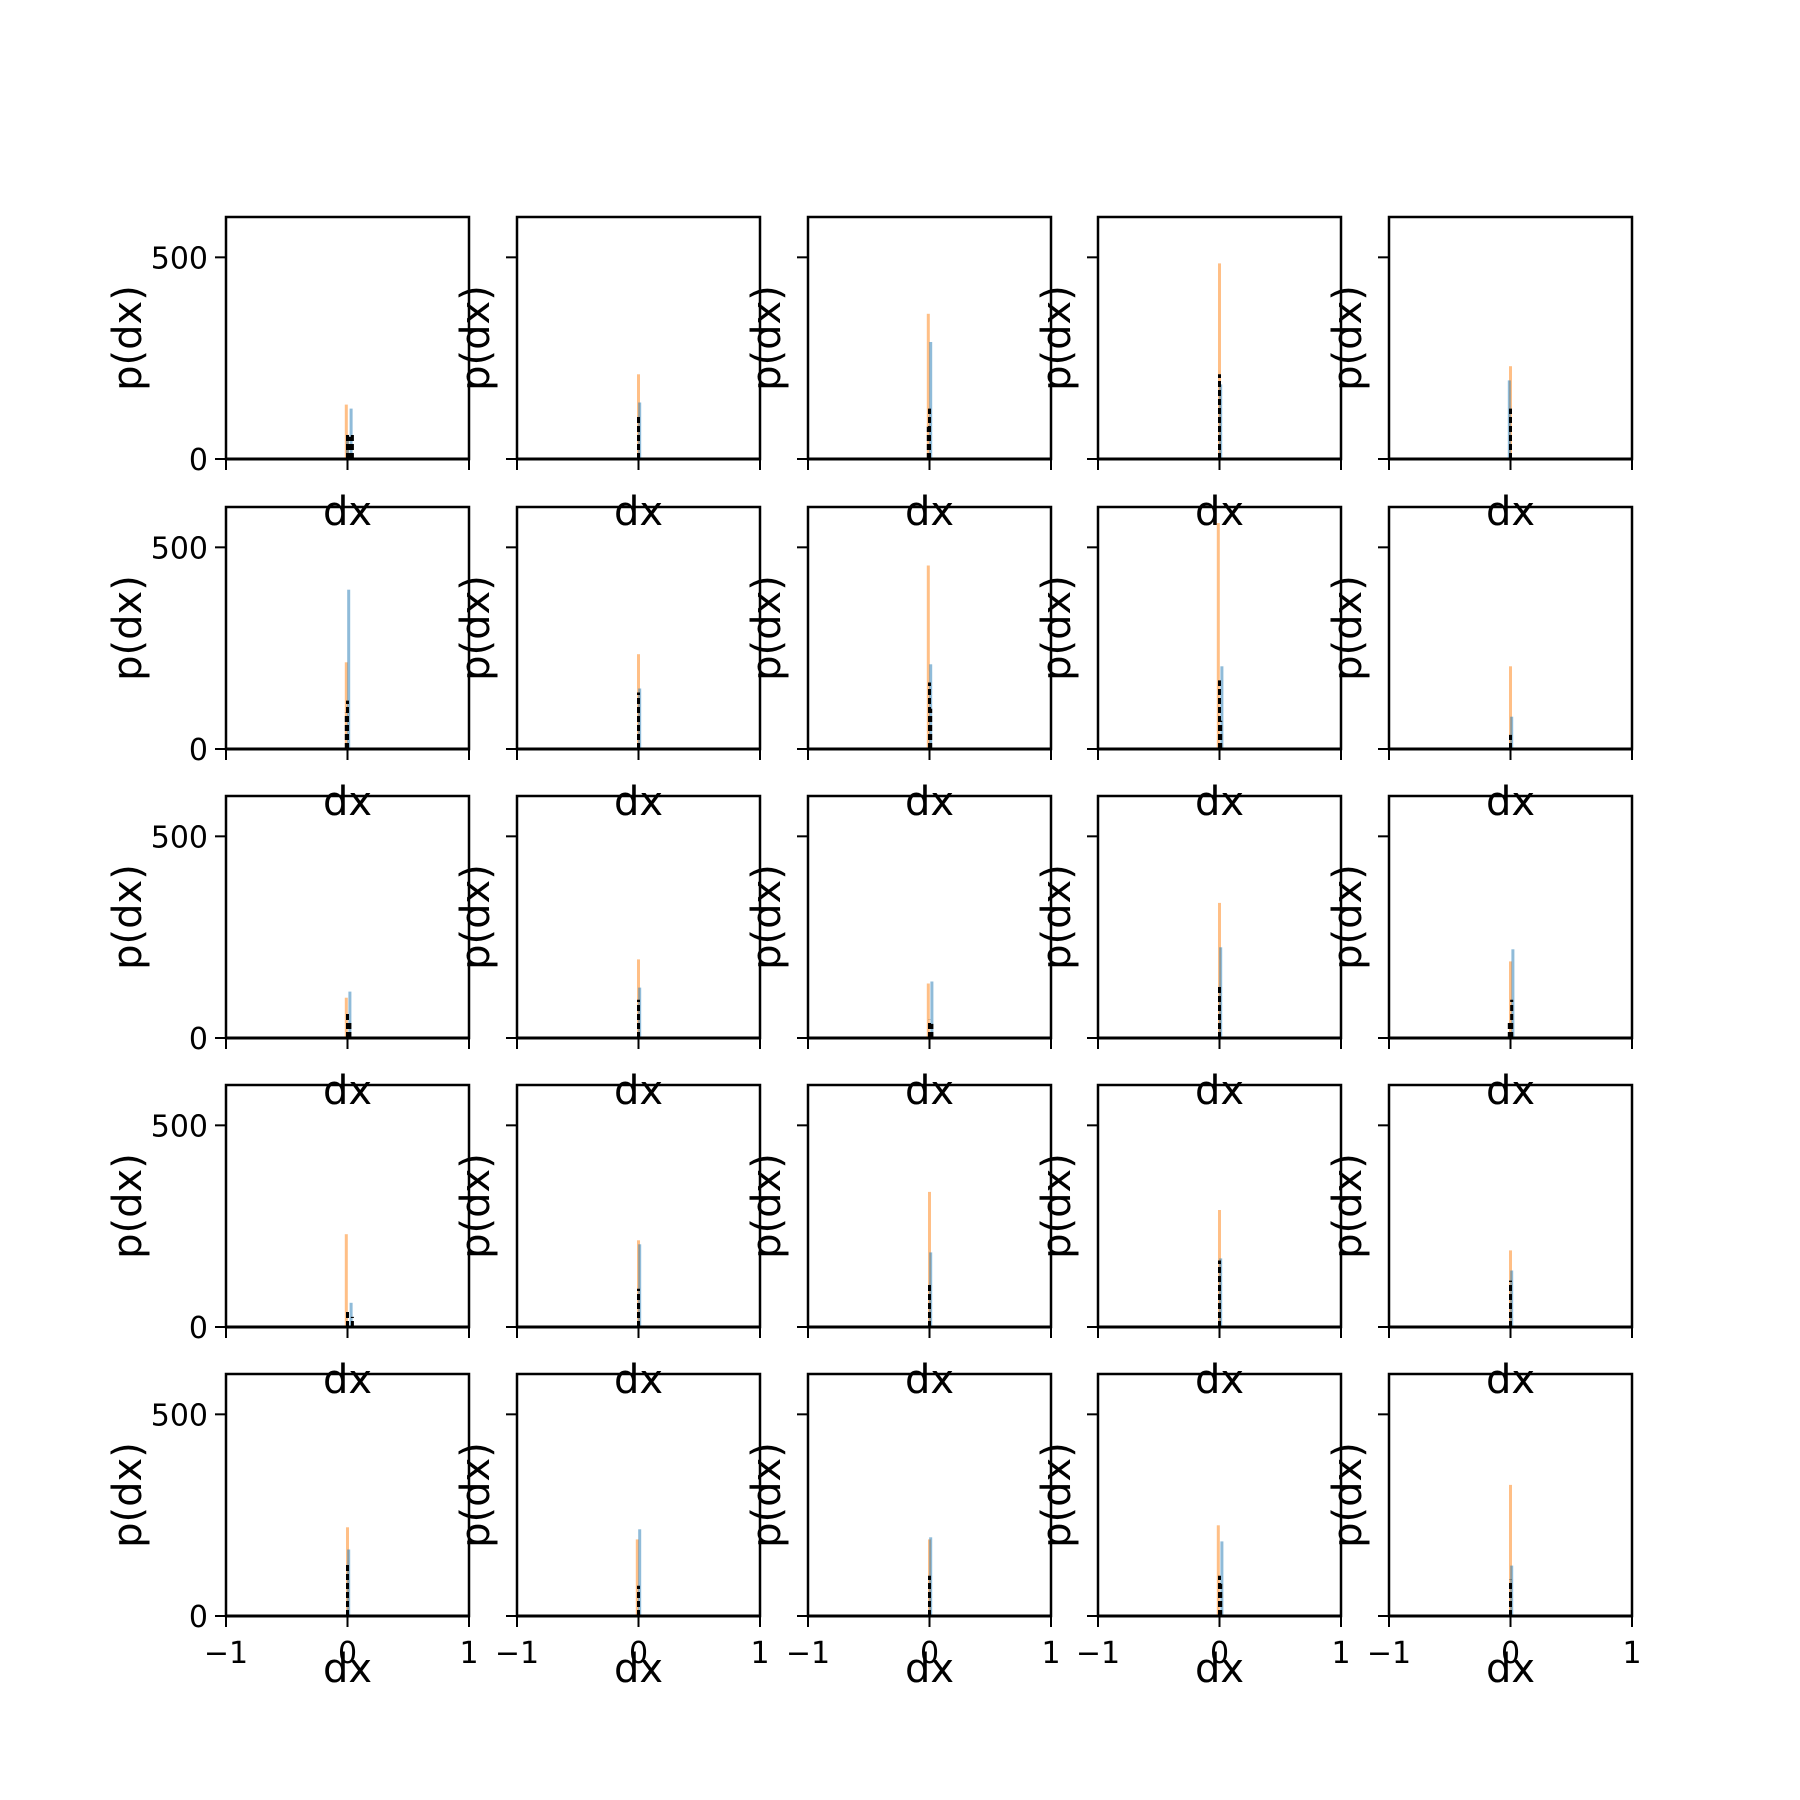  What do you see at coordinates (1188, 375) in the screenshot?
I see `subplot-r0-c3: dxp(dx)` at bounding box center [1188, 375].